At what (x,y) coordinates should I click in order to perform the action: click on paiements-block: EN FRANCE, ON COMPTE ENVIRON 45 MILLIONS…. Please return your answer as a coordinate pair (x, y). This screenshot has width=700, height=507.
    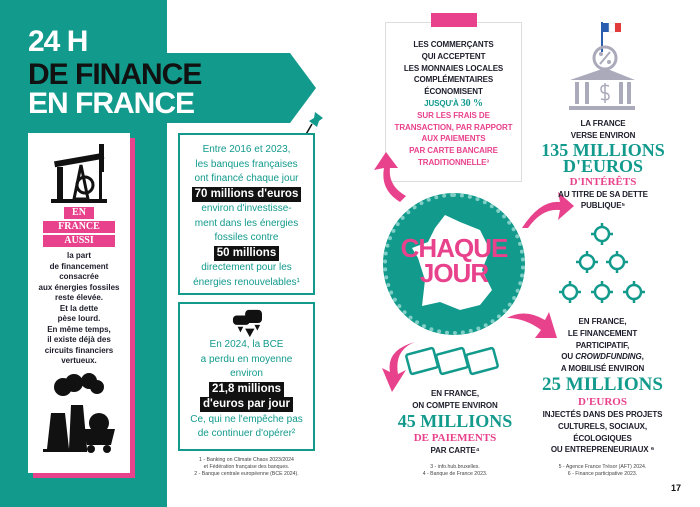
    Looking at the image, I should click on (455, 422).